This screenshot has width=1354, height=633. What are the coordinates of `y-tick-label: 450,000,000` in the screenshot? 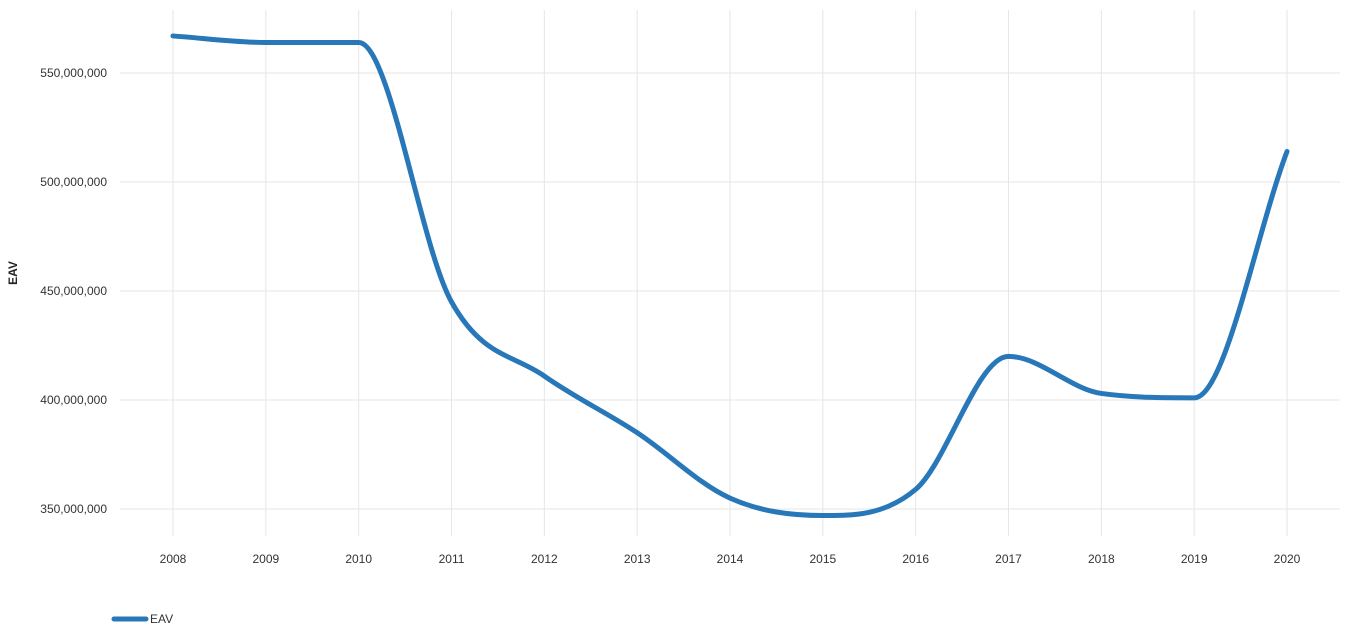 It's located at (73, 291).